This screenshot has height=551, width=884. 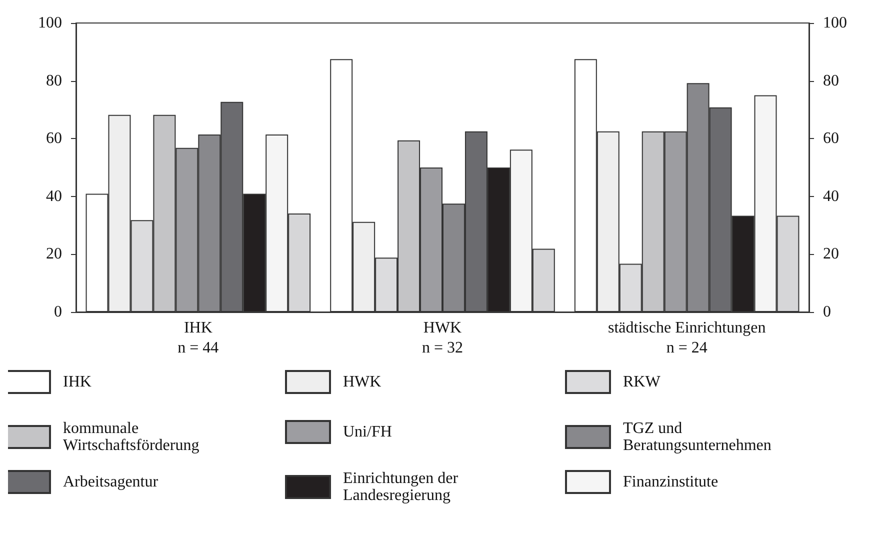 What do you see at coordinates (402, 487) in the screenshot?
I see `legend-label: Einrichtungen der Landesregierung` at bounding box center [402, 487].